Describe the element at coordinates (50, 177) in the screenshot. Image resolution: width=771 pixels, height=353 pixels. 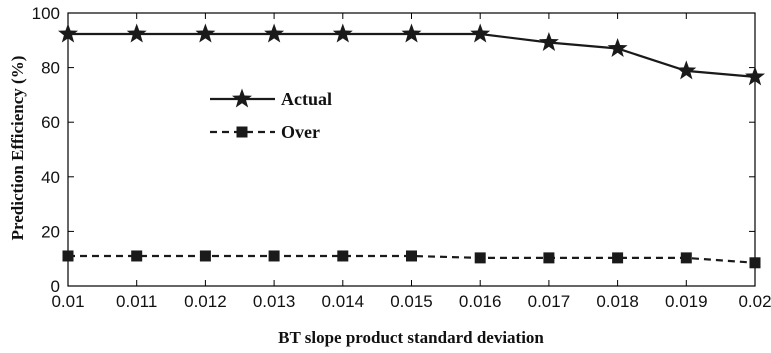
I see `y-tick-label: 40` at that location.